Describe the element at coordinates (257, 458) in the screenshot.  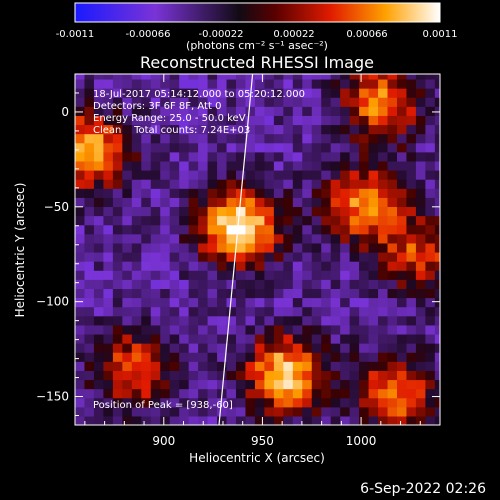
I see `x-axis-label: Heliocentric X (arcsec)` at that location.